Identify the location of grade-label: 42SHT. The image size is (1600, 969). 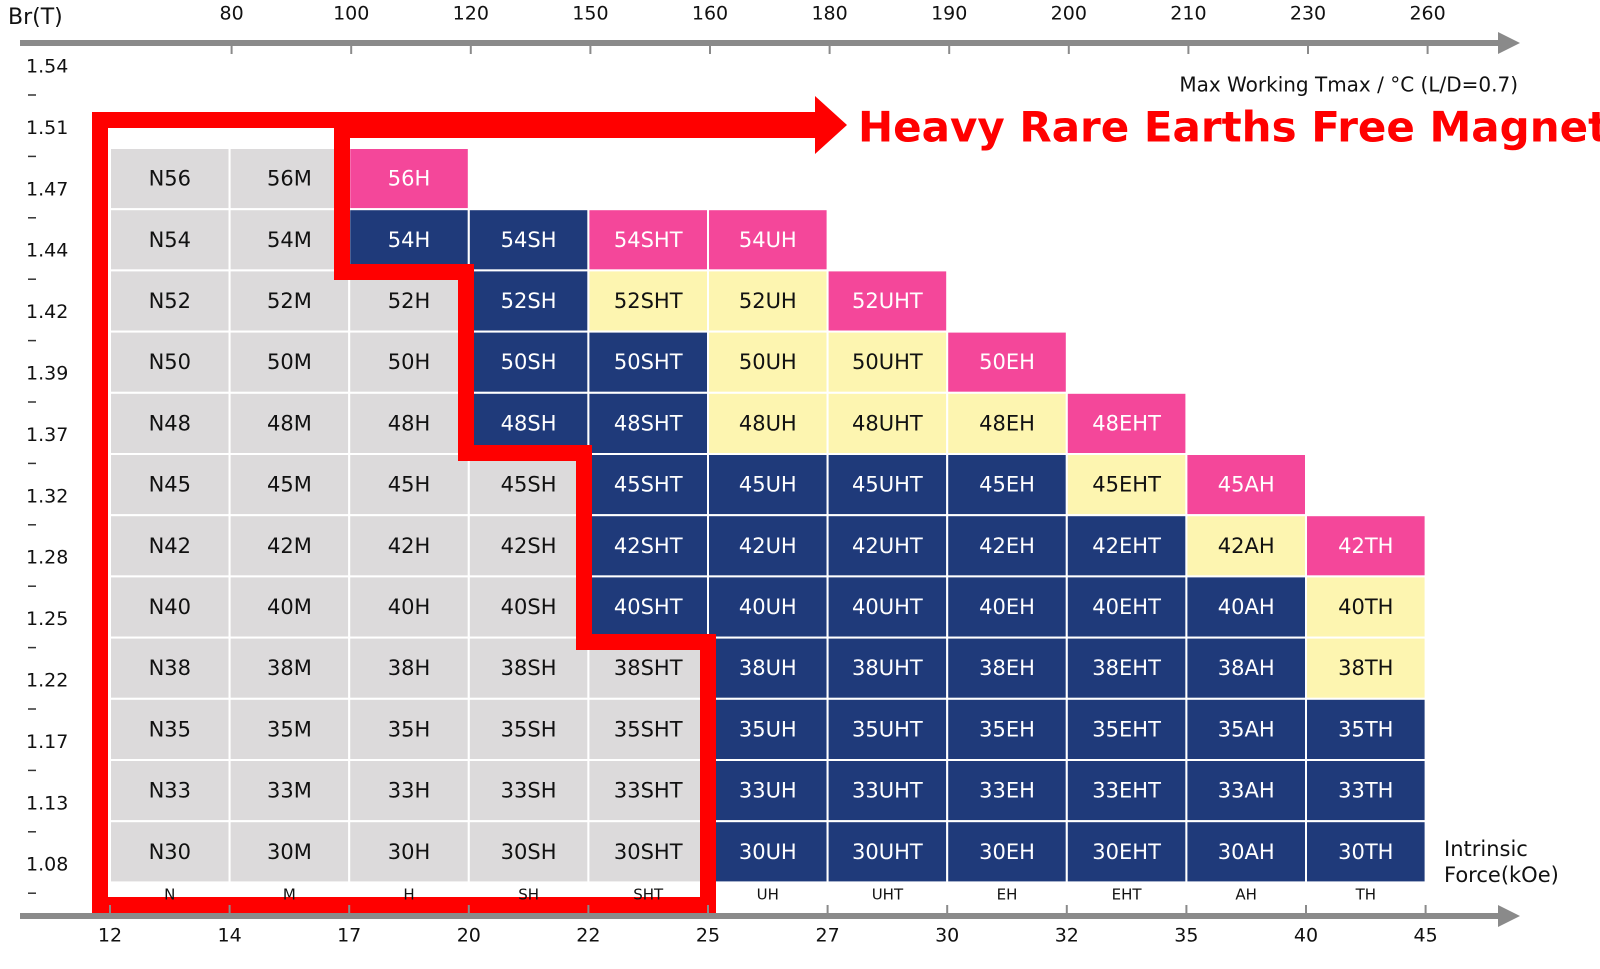
(648, 546).